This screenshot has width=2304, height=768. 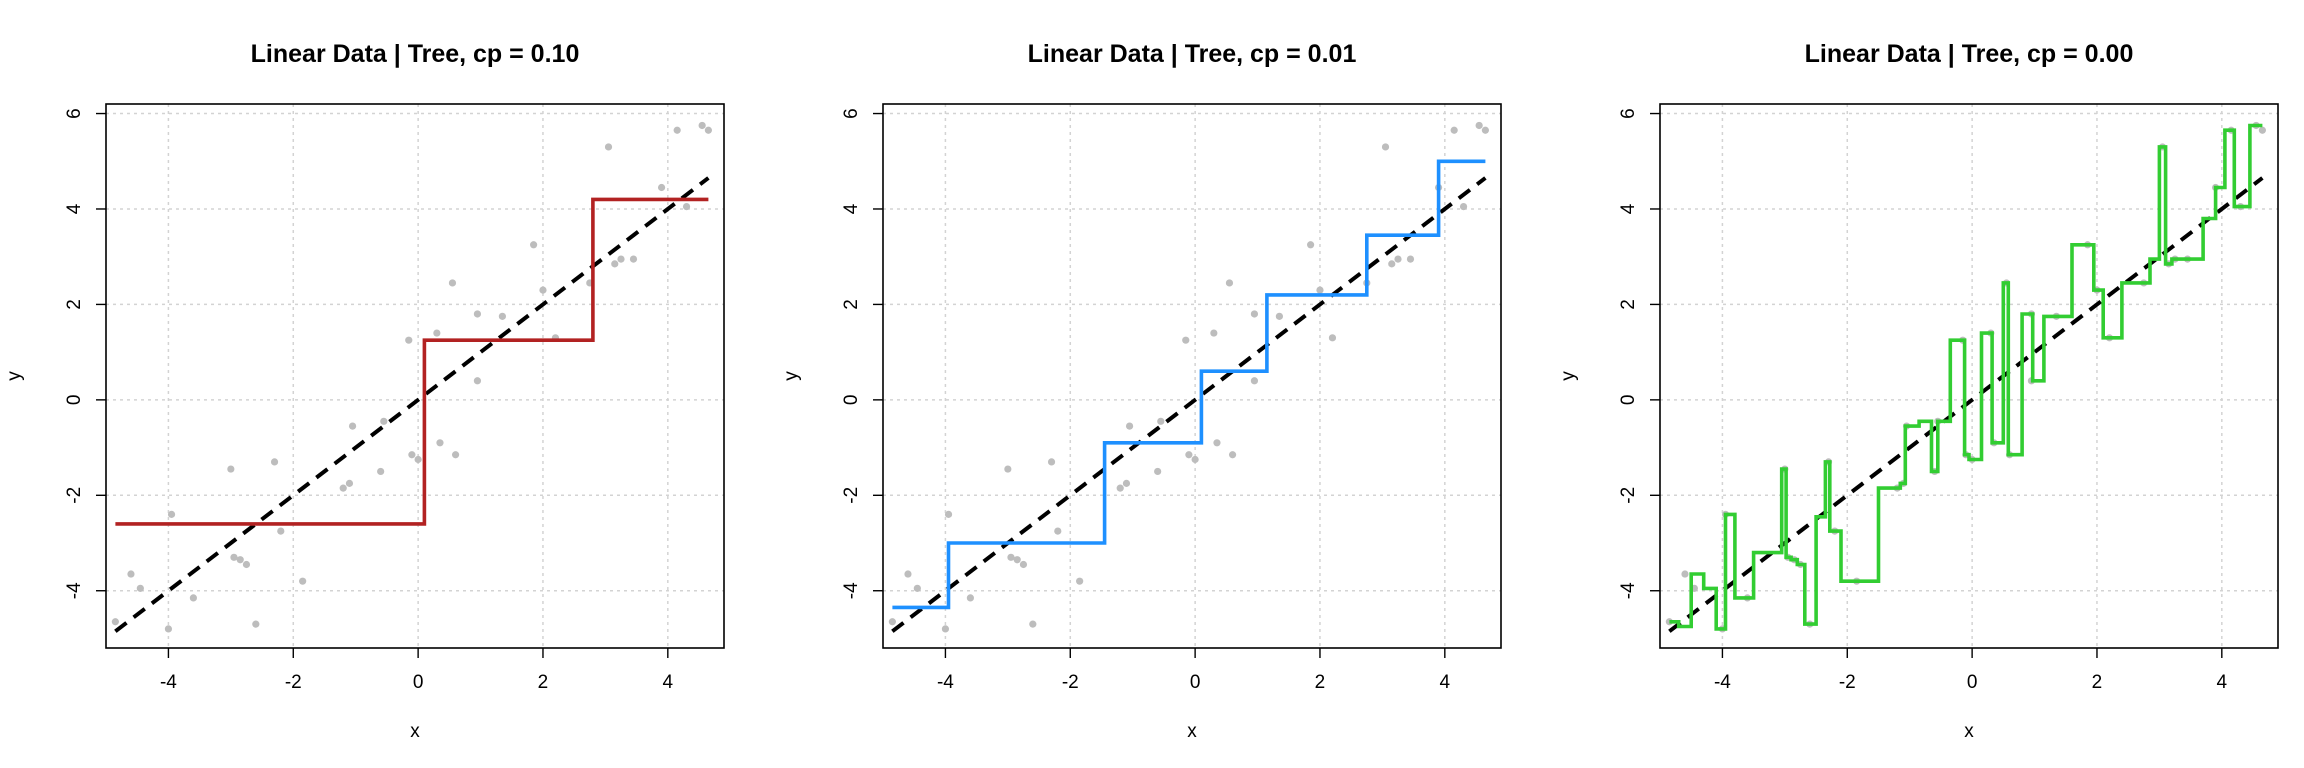 I want to click on x-tick-label: -2, so click(x=1070, y=682).